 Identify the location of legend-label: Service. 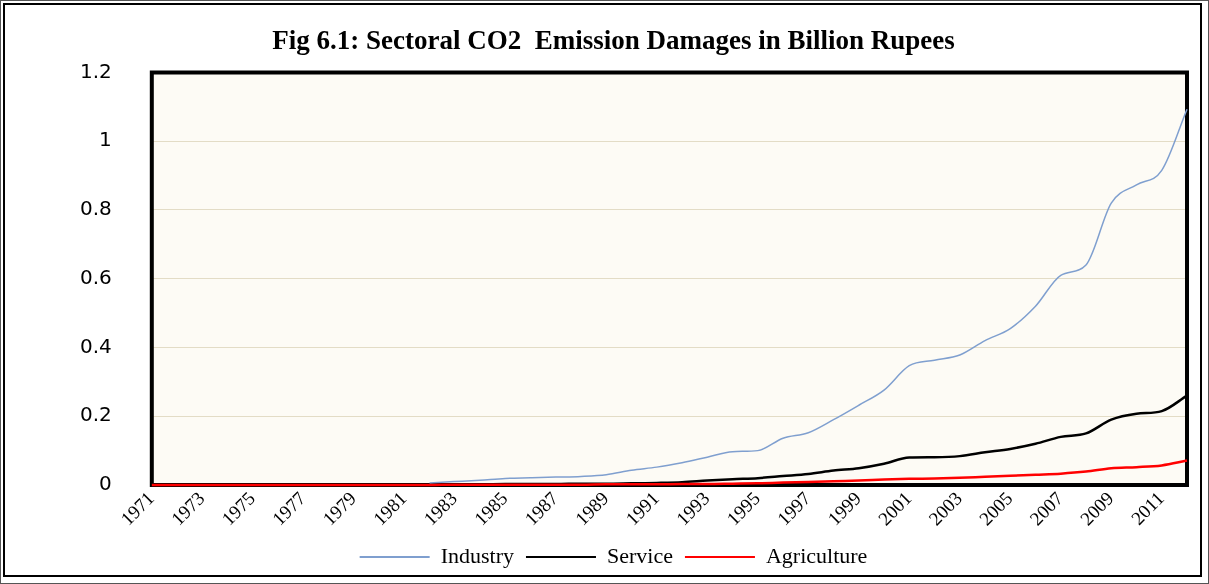
(639, 555).